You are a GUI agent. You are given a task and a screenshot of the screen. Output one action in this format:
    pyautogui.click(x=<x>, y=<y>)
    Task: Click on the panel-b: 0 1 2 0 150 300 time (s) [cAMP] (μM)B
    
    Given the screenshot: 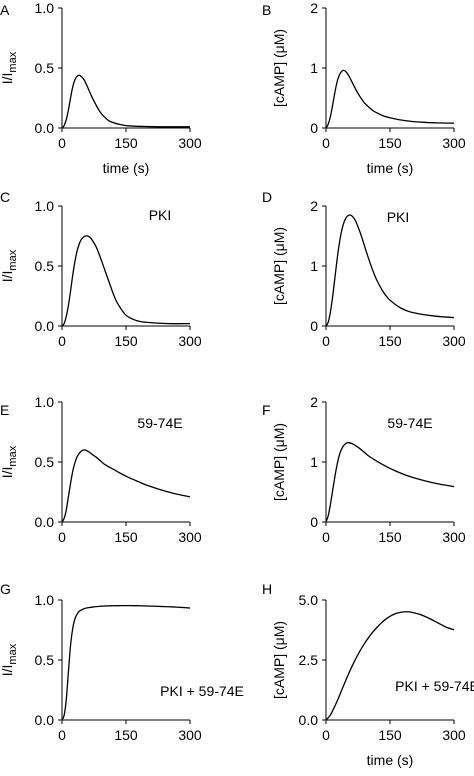 What is the action you would take?
    pyautogui.click(x=364, y=88)
    